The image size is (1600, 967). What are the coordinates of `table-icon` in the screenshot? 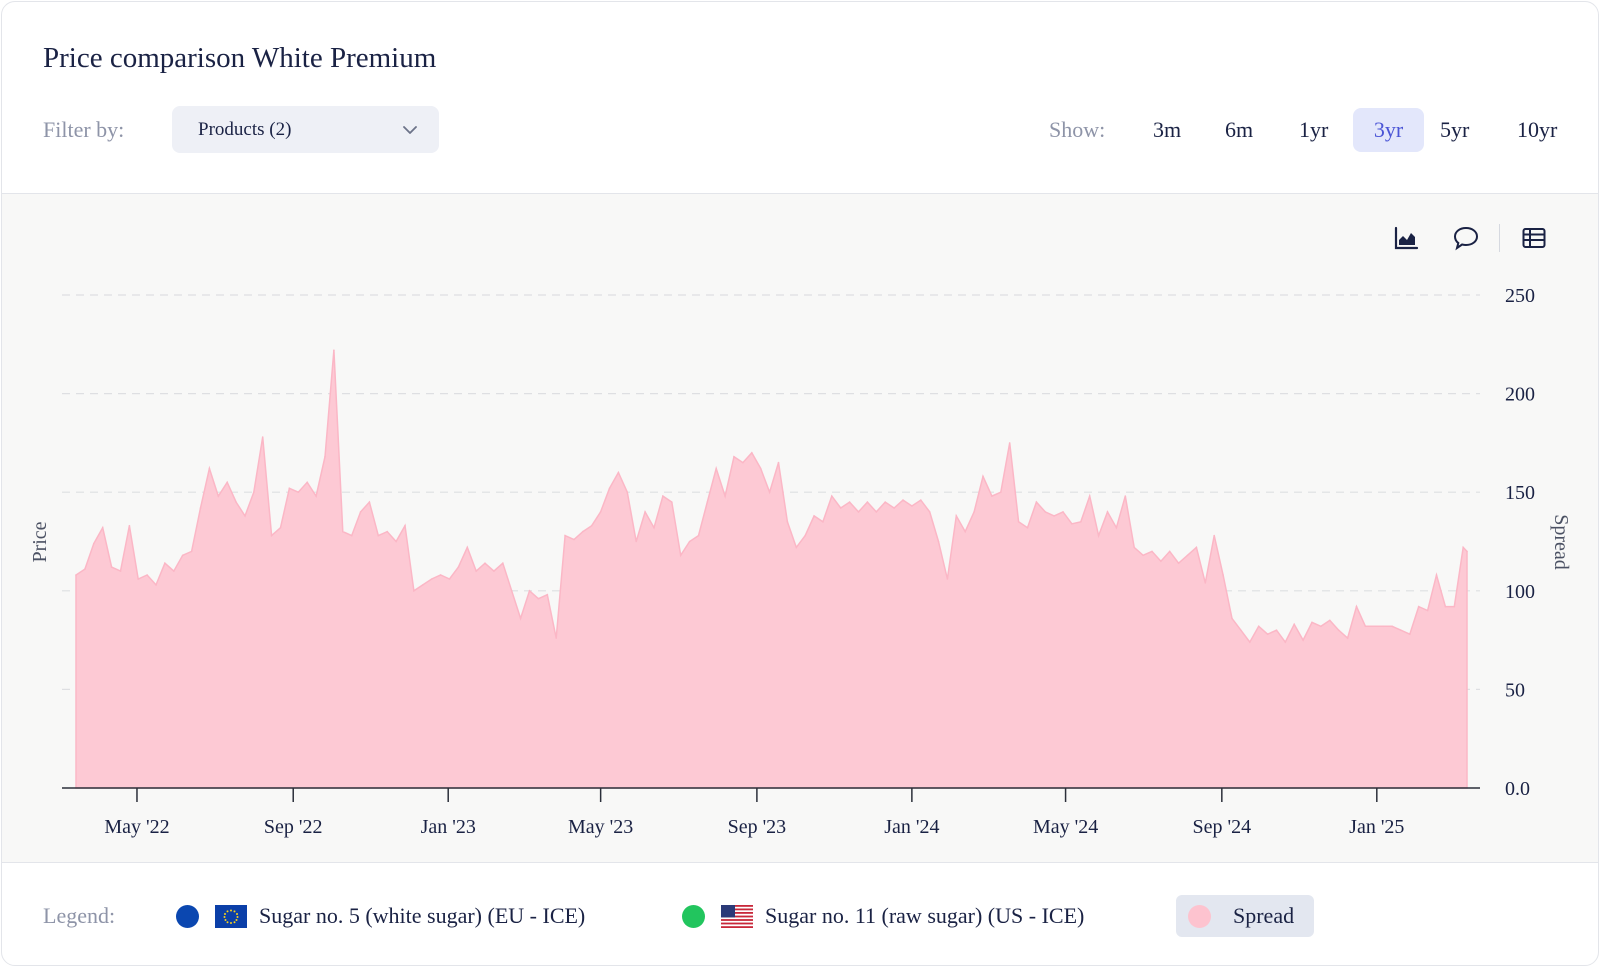 It's located at (1534, 238).